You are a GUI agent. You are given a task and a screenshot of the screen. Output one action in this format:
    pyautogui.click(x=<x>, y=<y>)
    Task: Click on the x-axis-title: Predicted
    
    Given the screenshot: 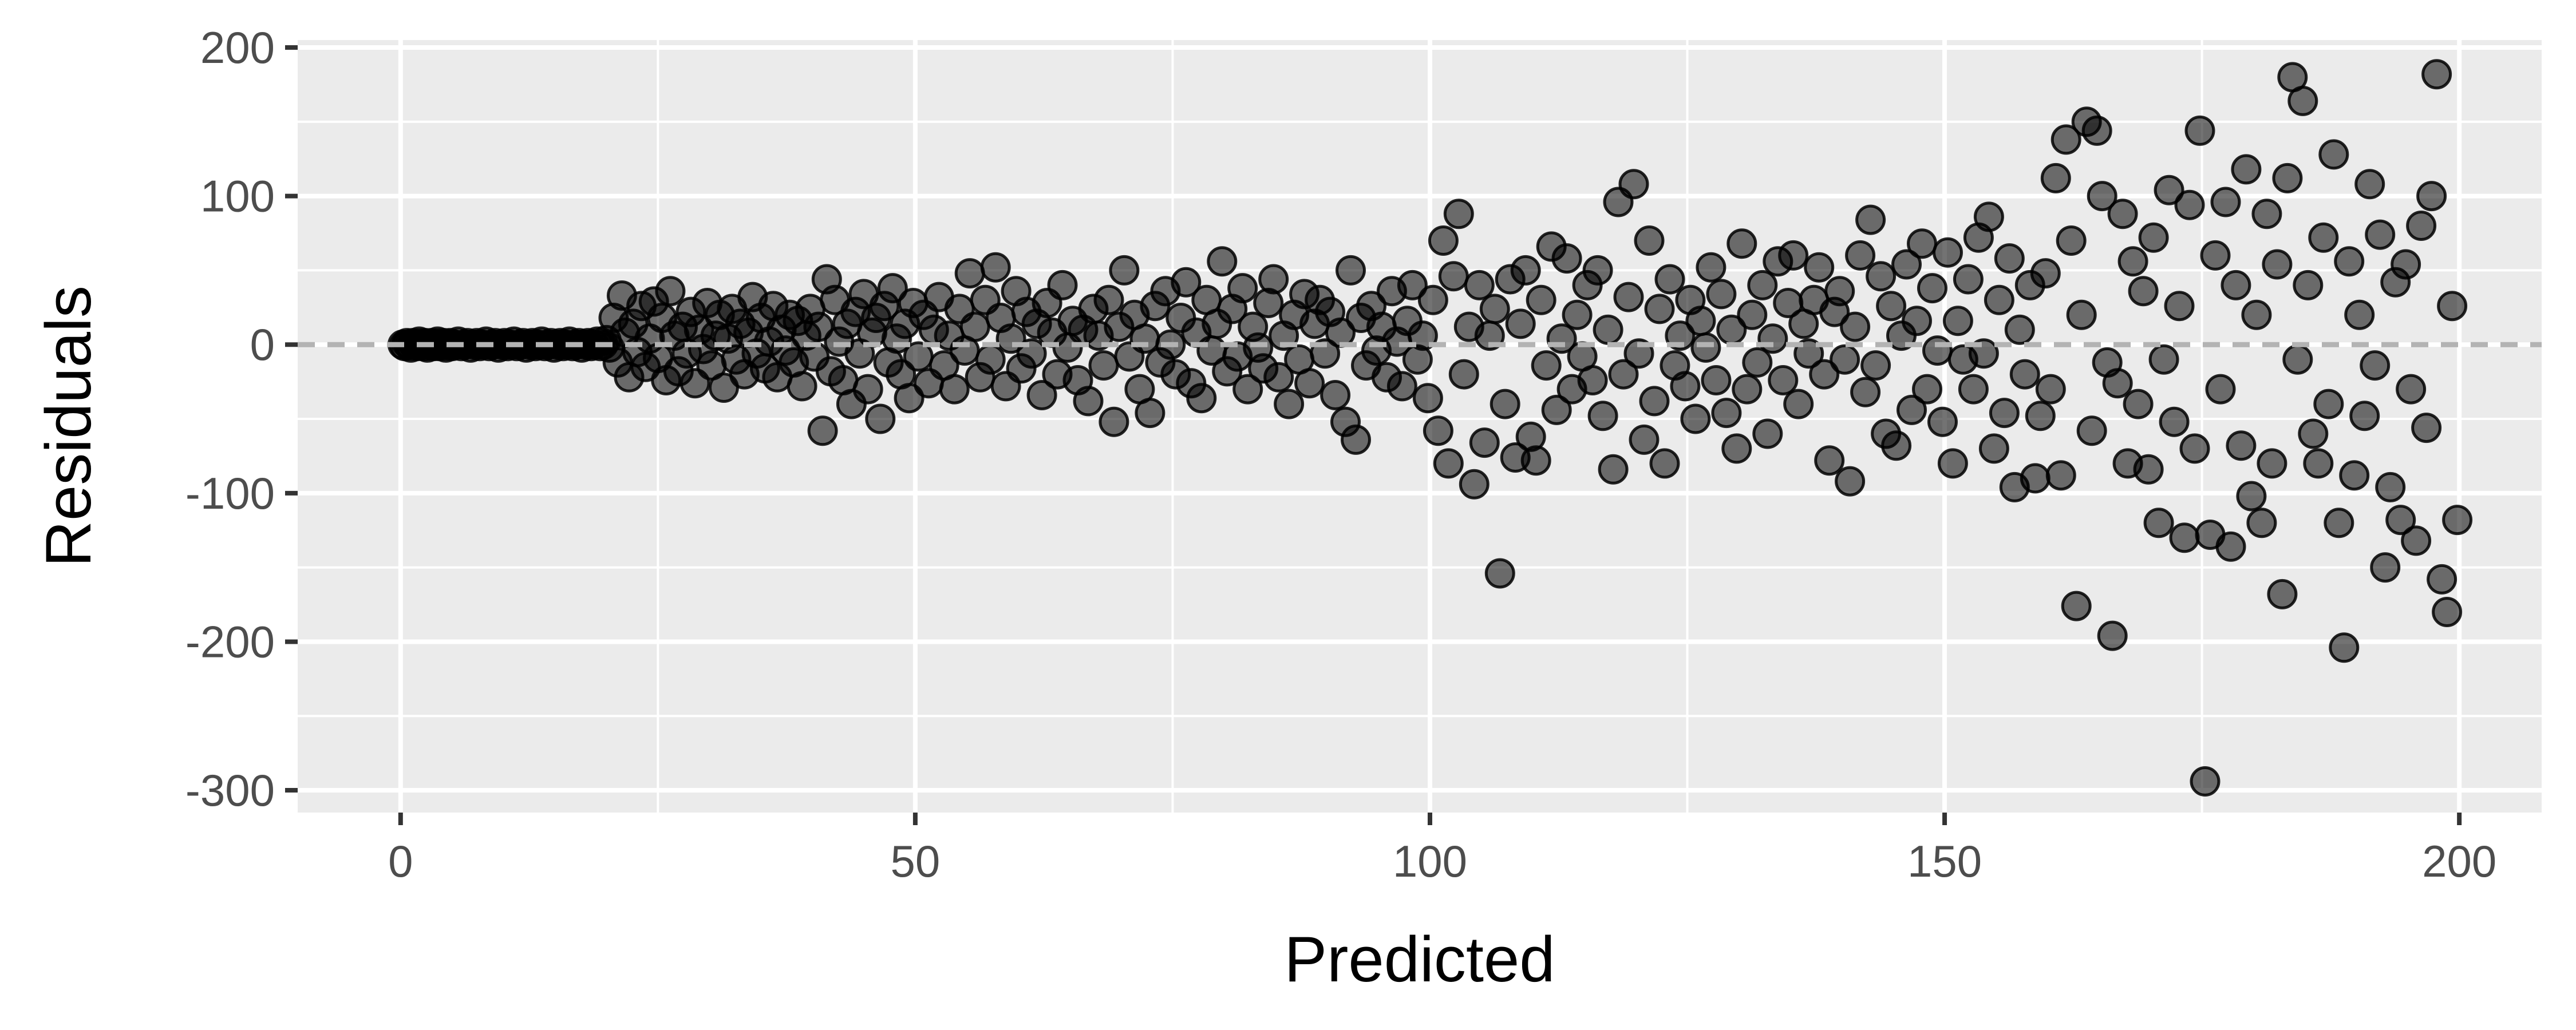 What is the action you would take?
    pyautogui.click(x=1419, y=959)
    